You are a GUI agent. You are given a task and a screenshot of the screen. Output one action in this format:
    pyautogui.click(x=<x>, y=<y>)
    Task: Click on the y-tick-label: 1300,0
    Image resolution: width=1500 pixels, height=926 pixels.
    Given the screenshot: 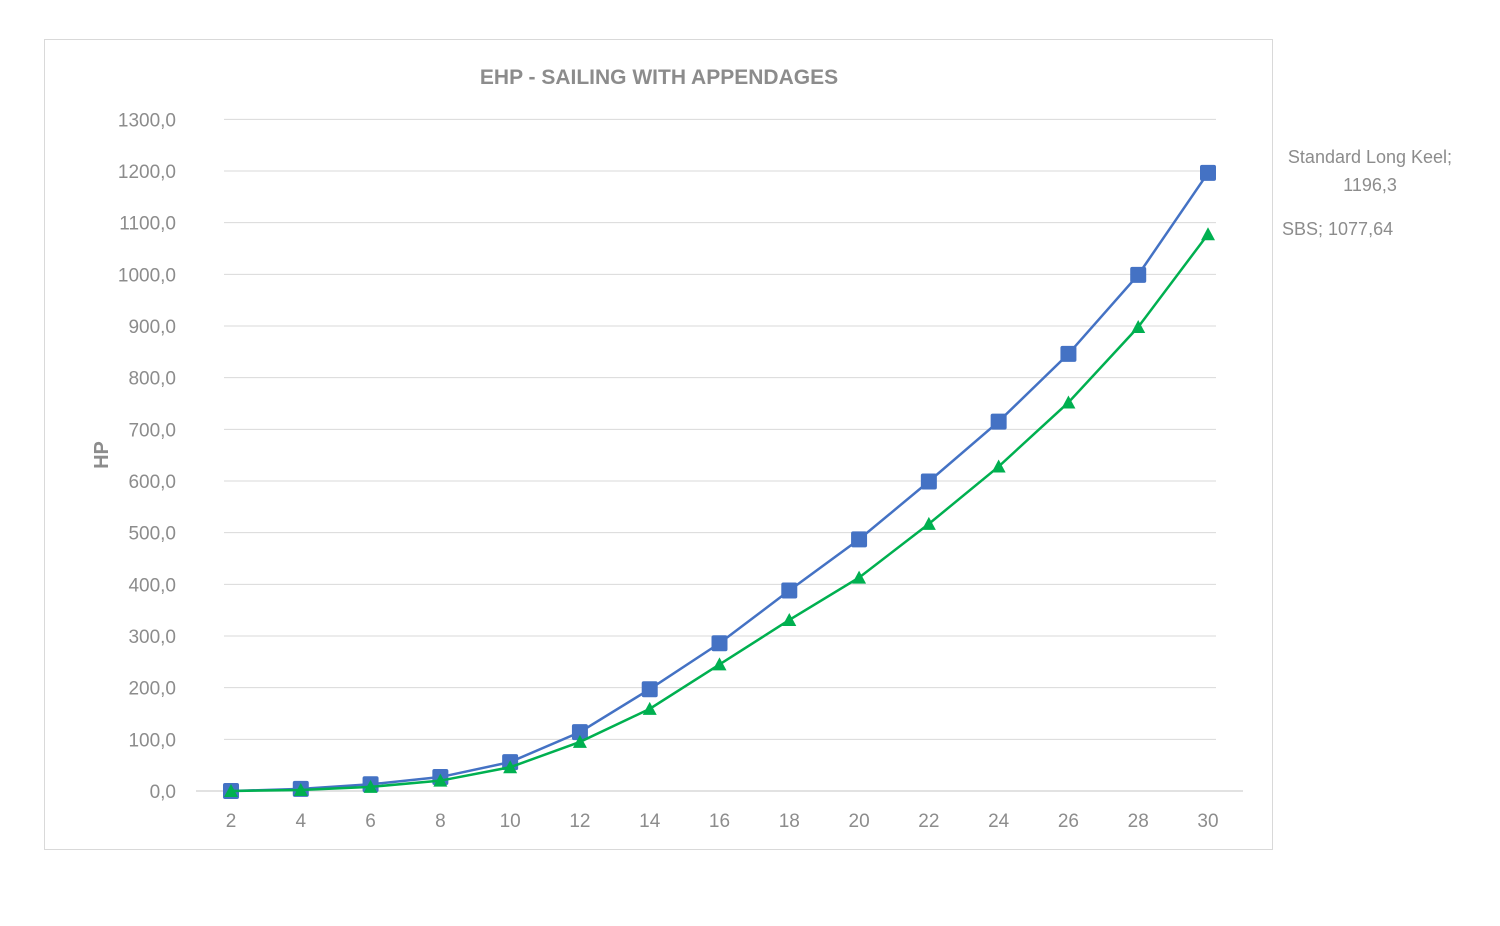 What is the action you would take?
    pyautogui.click(x=147, y=120)
    